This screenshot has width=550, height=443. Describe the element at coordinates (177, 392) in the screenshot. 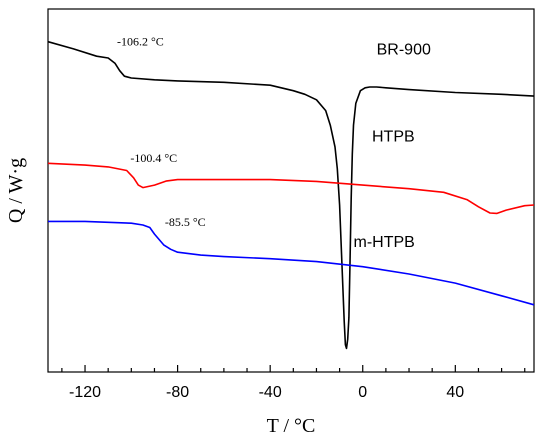

I see `x-tick-label: -80` at that location.